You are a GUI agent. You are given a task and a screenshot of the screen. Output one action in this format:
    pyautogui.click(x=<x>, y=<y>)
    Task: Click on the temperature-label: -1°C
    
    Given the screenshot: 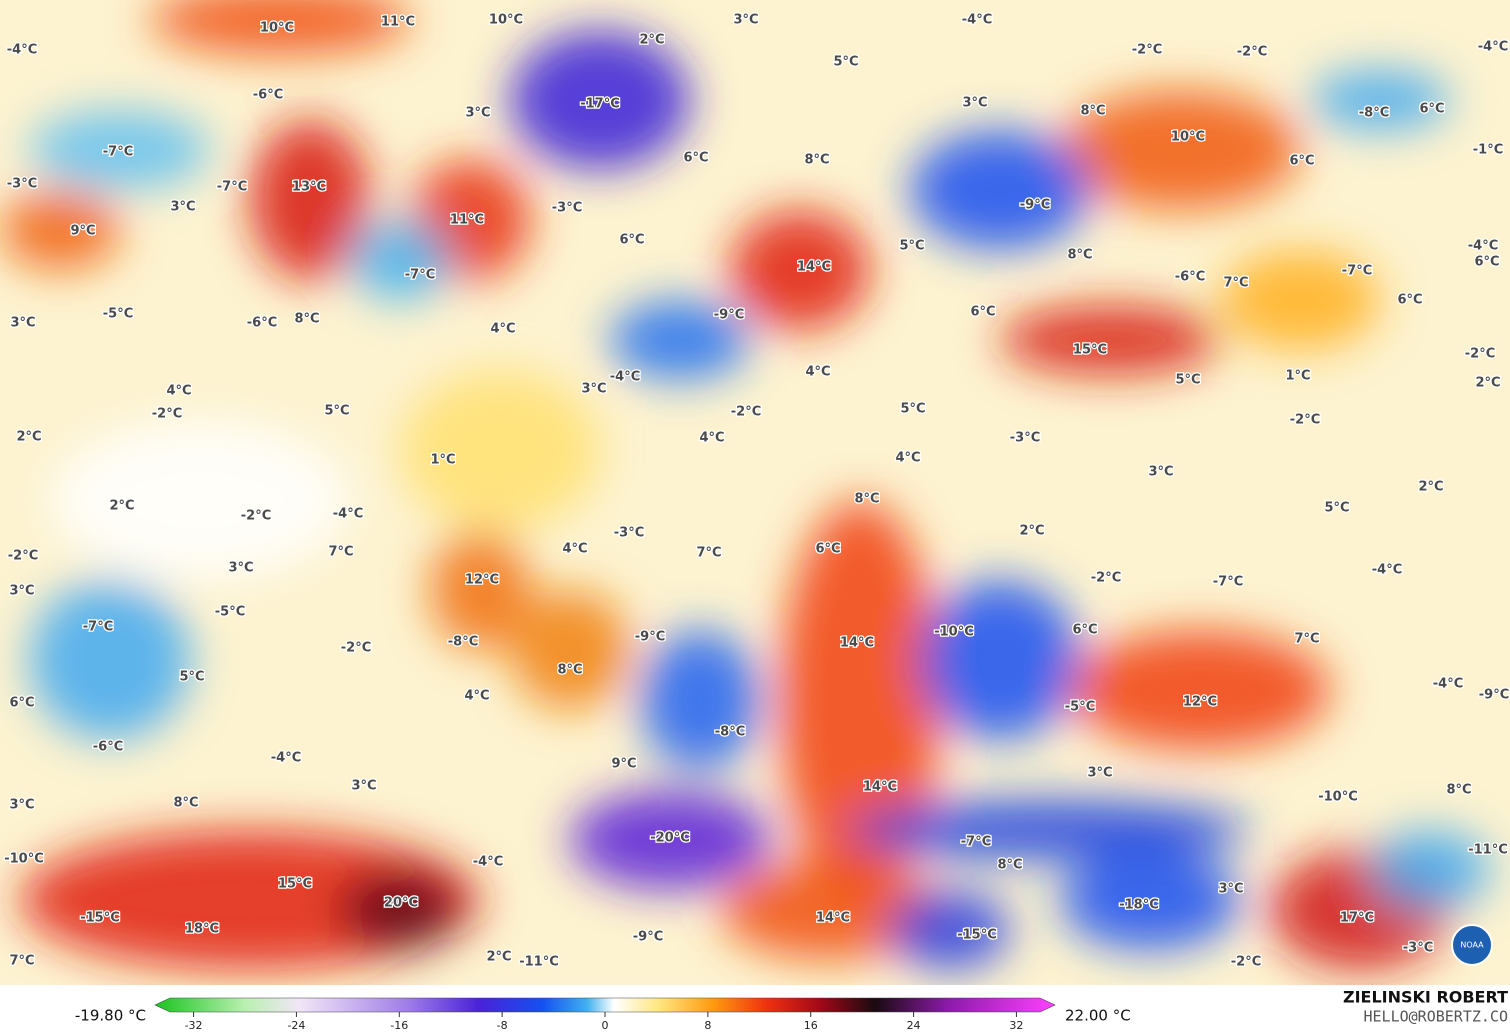 What is the action you would take?
    pyautogui.click(x=1488, y=150)
    